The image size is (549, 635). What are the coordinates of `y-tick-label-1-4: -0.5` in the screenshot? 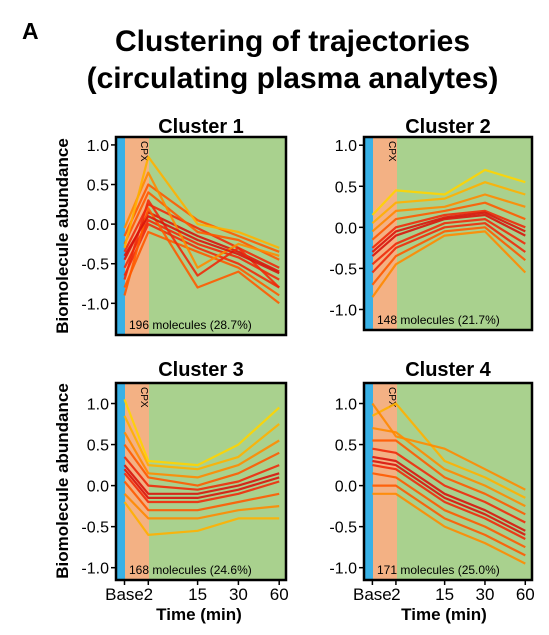 It's located at (95, 265).